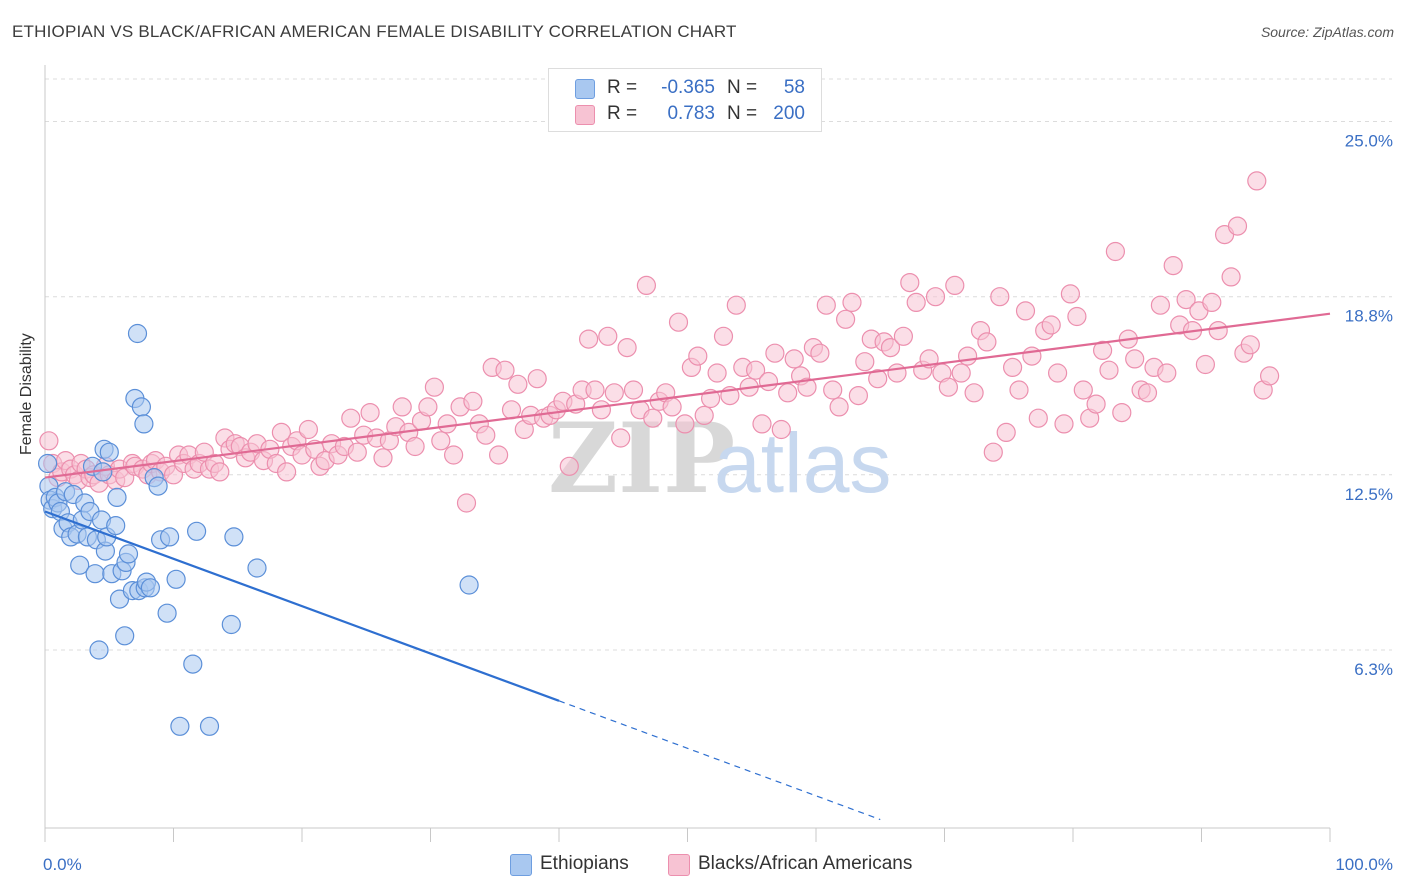 The width and height of the screenshot is (1406, 892). Describe the element at coordinates (691, 113) in the screenshot. I see `legend-r-value: 0.783` at that location.